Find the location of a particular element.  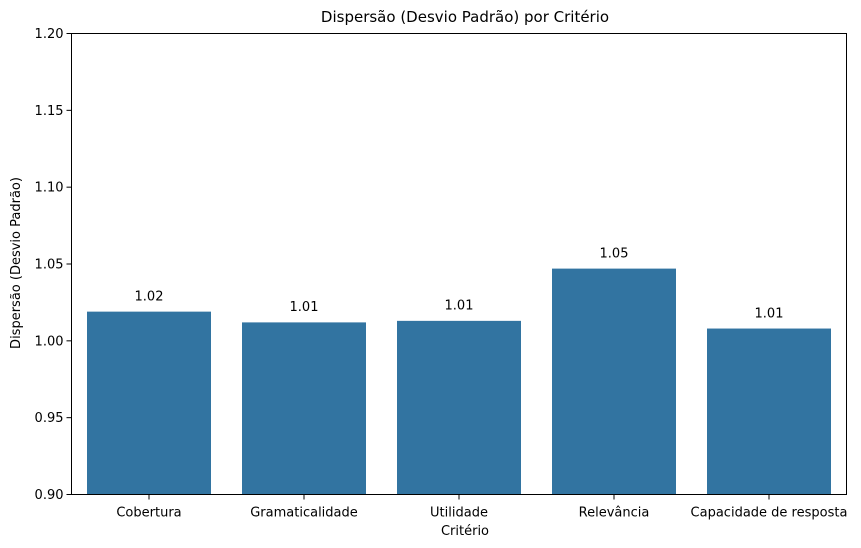

x-axis-title: Critério is located at coordinates (465, 531).